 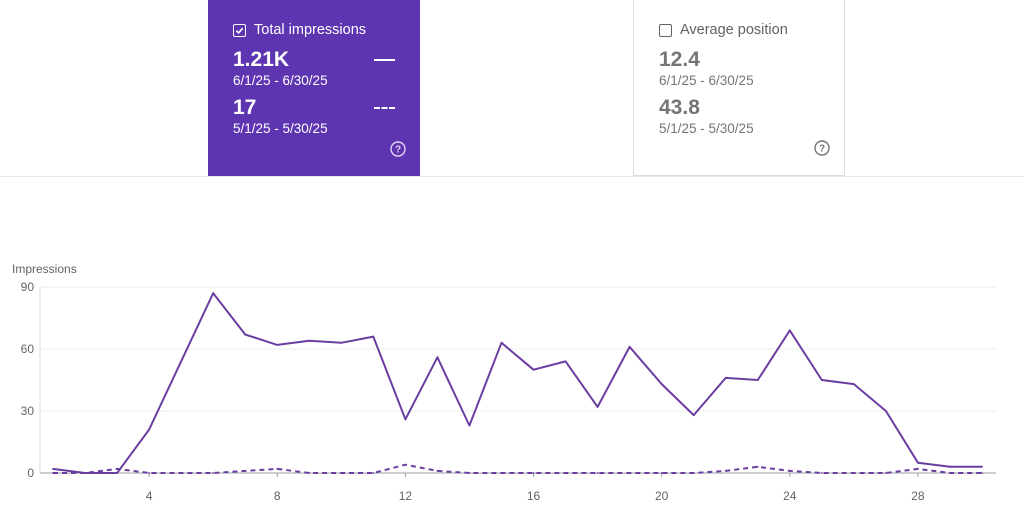 I want to click on compare-period-metric: 17 5/1/25 - 5/30/25, so click(x=314, y=117).